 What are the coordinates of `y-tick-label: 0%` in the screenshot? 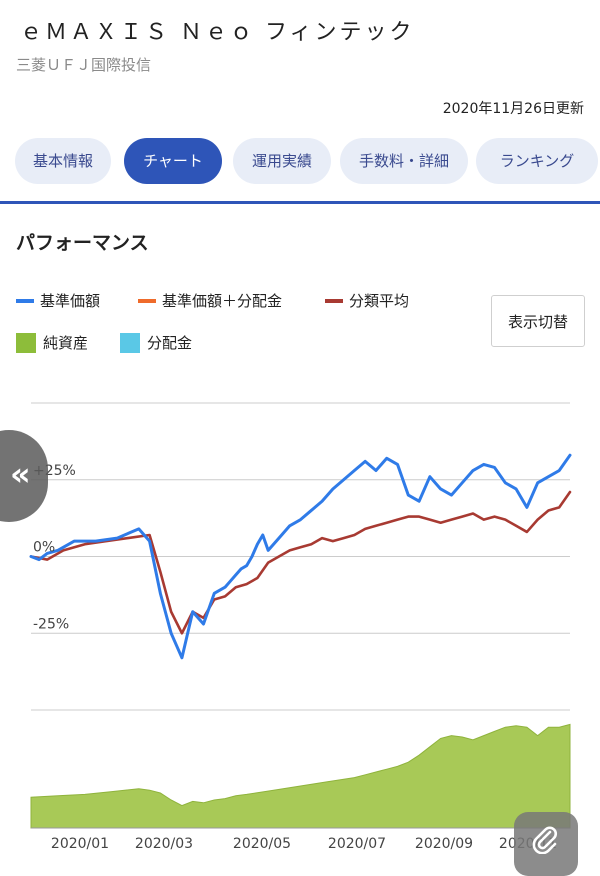 It's located at (44, 548).